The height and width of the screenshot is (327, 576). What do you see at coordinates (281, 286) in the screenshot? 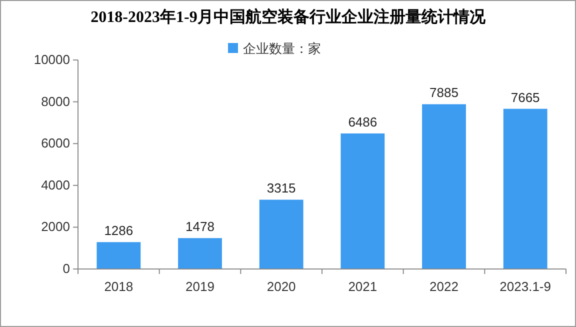
I see `x-tick-label: 2020` at bounding box center [281, 286].